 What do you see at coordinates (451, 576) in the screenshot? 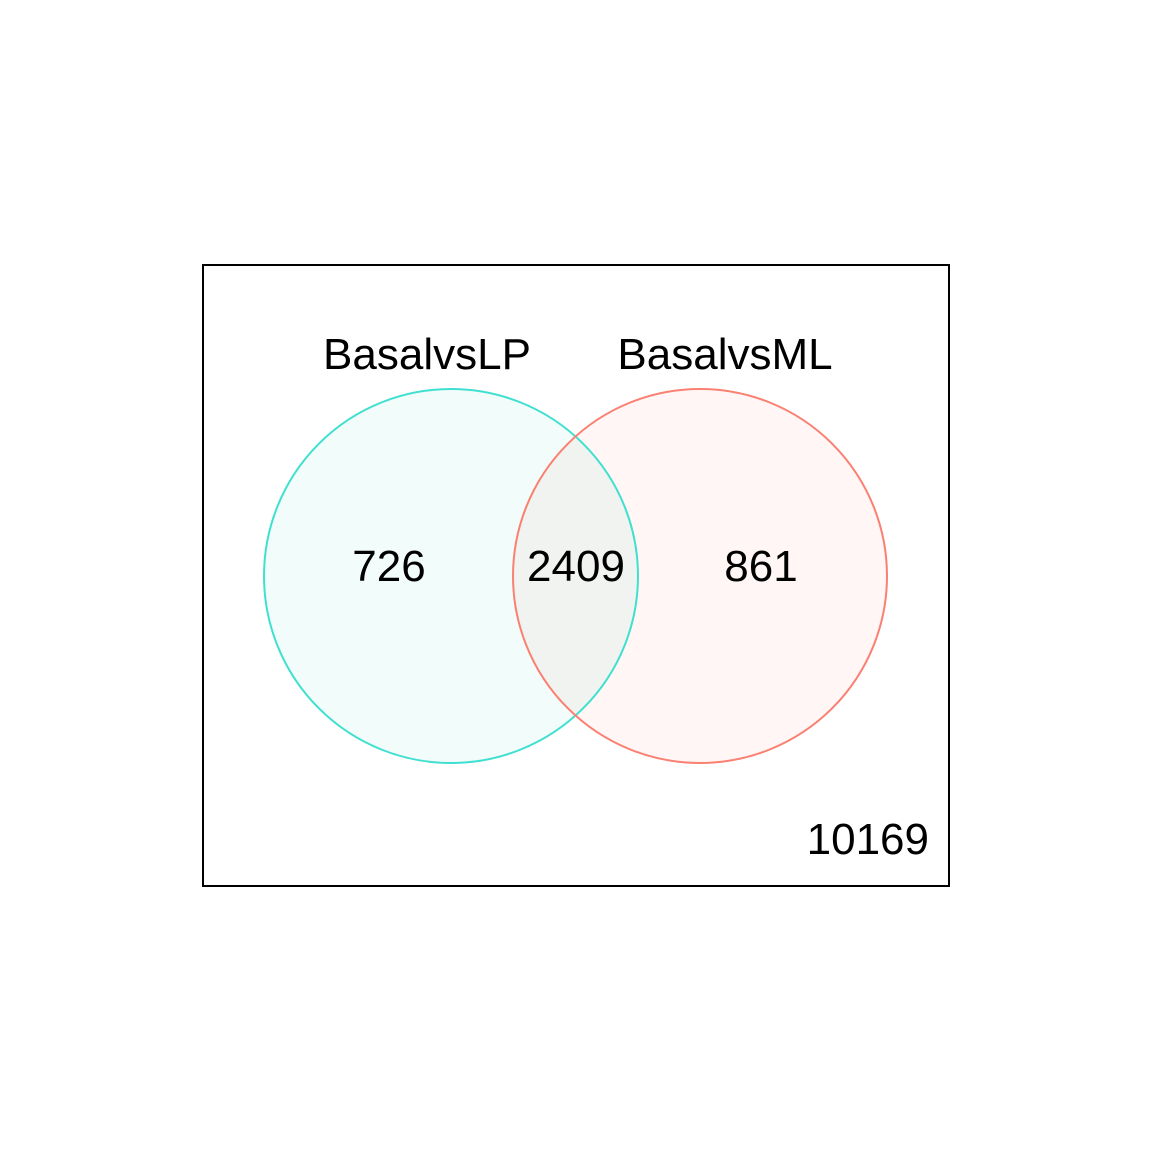
I see `set-a-circle` at bounding box center [451, 576].